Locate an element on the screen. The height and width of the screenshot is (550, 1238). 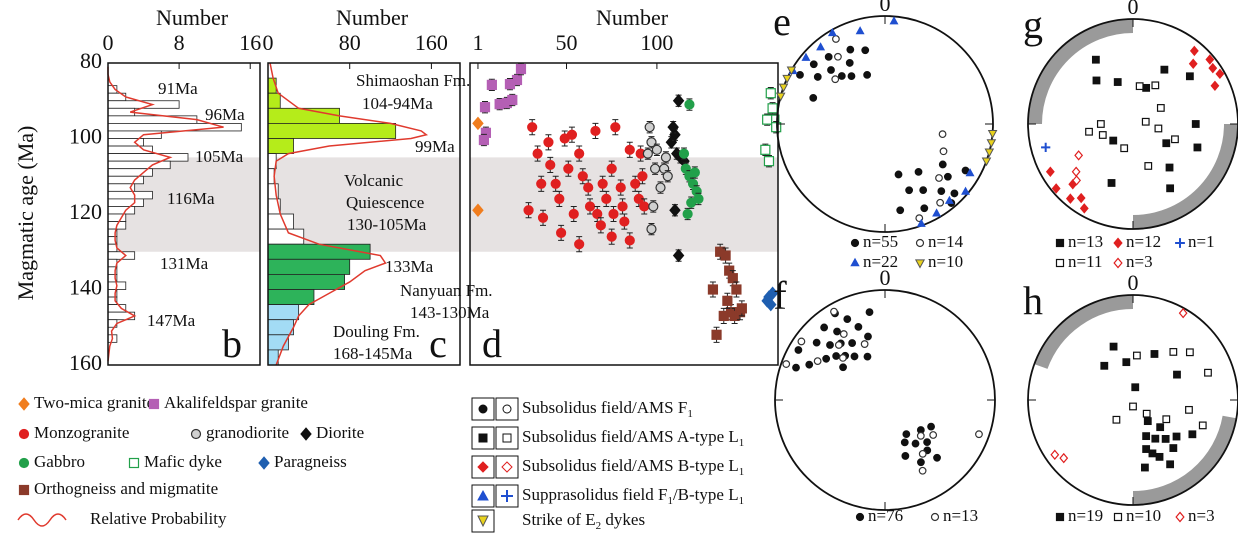
legend-label: n=3 is located at coordinates (1201, 515).